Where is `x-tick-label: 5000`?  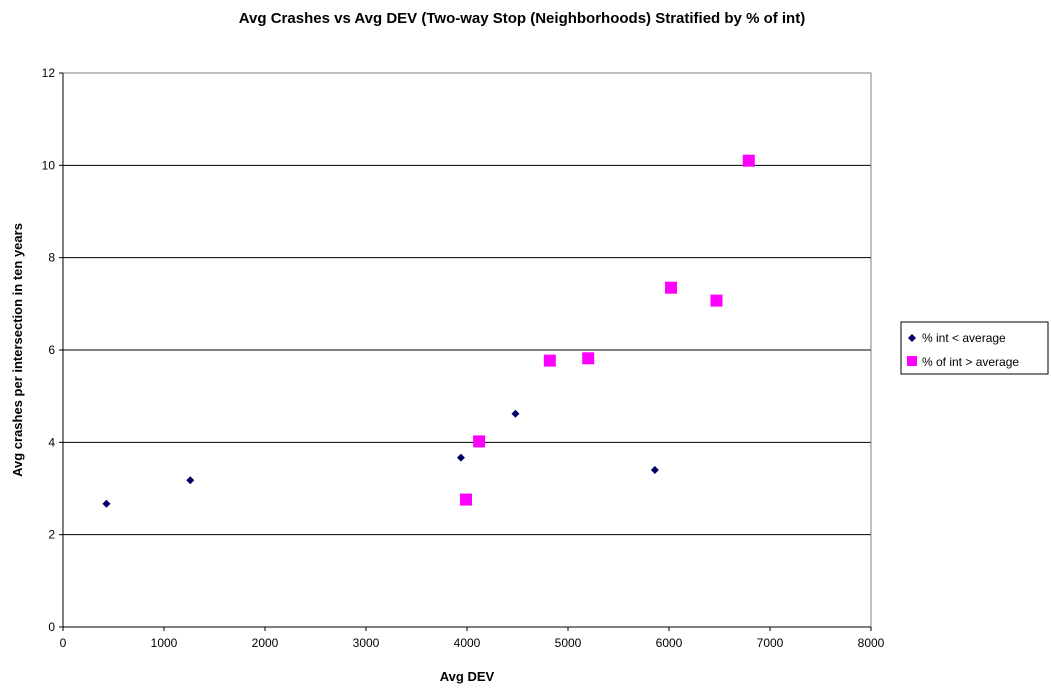
x-tick-label: 5000 is located at coordinates (568, 643).